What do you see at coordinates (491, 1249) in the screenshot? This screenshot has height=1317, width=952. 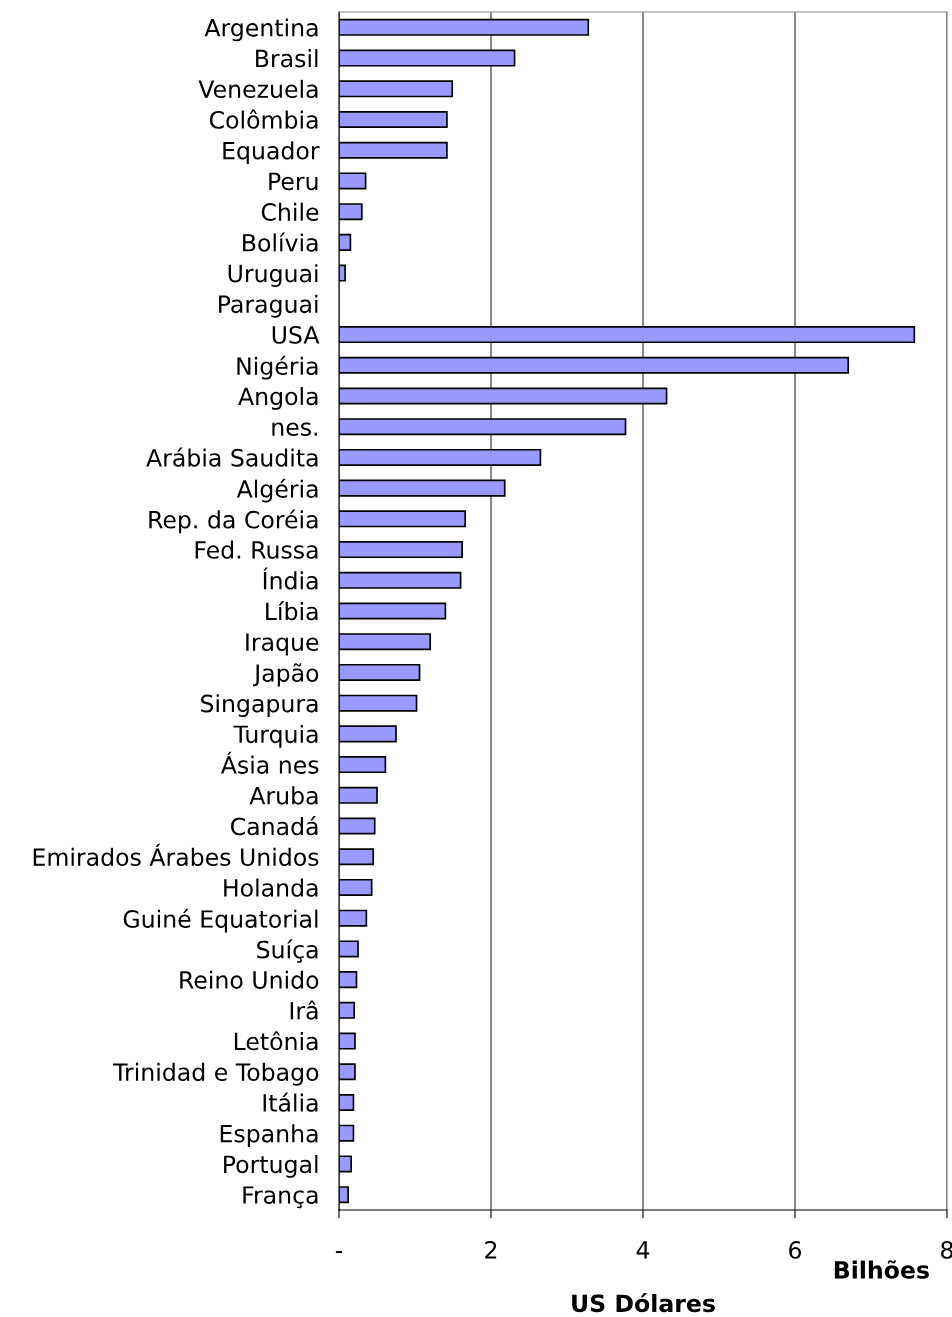 I see `x-tick-label: 2` at bounding box center [491, 1249].